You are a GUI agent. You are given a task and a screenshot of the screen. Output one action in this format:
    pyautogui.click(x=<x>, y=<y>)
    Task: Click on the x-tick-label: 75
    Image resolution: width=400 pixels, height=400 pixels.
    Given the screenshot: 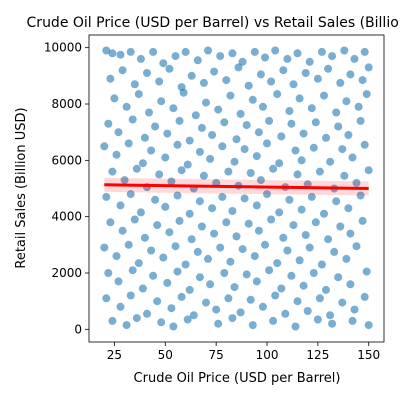 What is the action you would take?
    pyautogui.click(x=216, y=355)
    